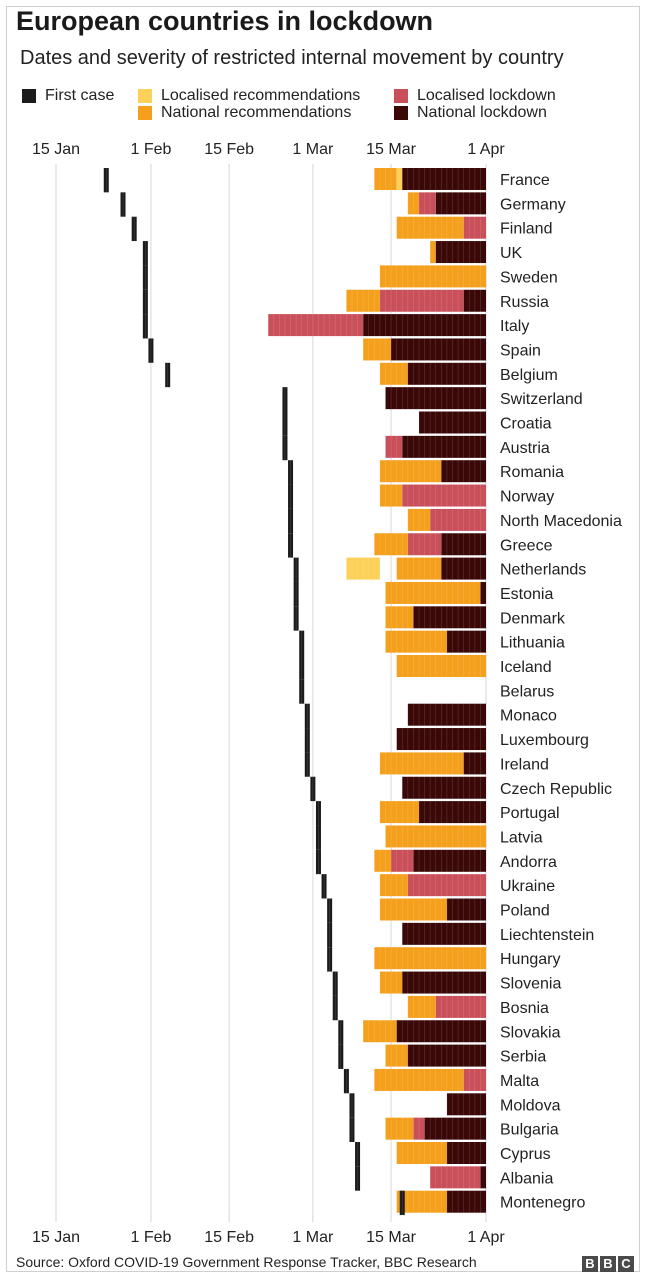 The width and height of the screenshot is (666, 1282). What do you see at coordinates (543, 570) in the screenshot?
I see `country-label: Netherlands` at bounding box center [543, 570].